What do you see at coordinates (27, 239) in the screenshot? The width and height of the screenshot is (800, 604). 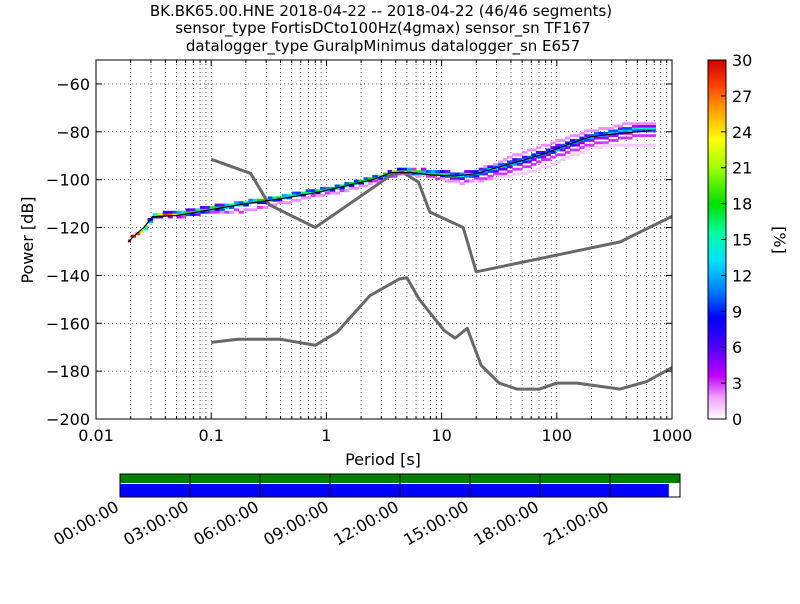 I see `y-axis-label: Power [dB]` at bounding box center [27, 239].